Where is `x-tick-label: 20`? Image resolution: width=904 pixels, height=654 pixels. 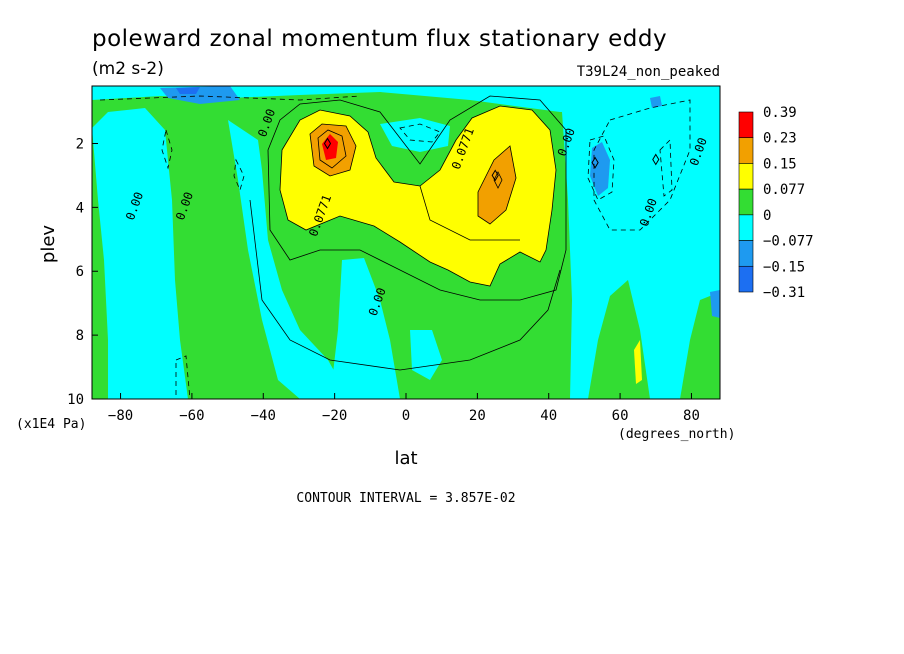 x-tick-label: 20 is located at coordinates (477, 416).